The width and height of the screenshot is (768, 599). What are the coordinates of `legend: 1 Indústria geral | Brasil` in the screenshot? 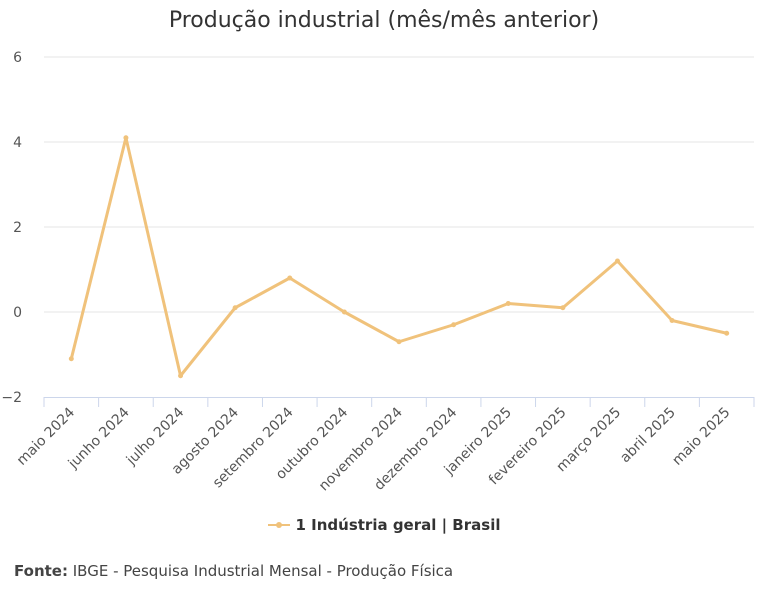 It's located at (384, 525).